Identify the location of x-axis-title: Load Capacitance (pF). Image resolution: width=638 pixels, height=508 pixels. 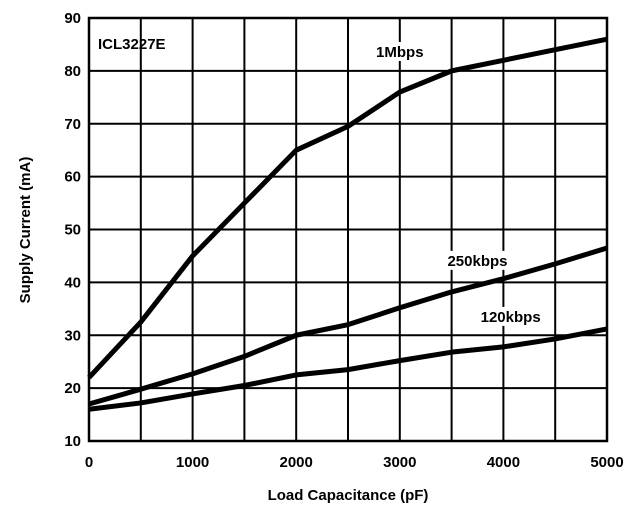
(348, 495).